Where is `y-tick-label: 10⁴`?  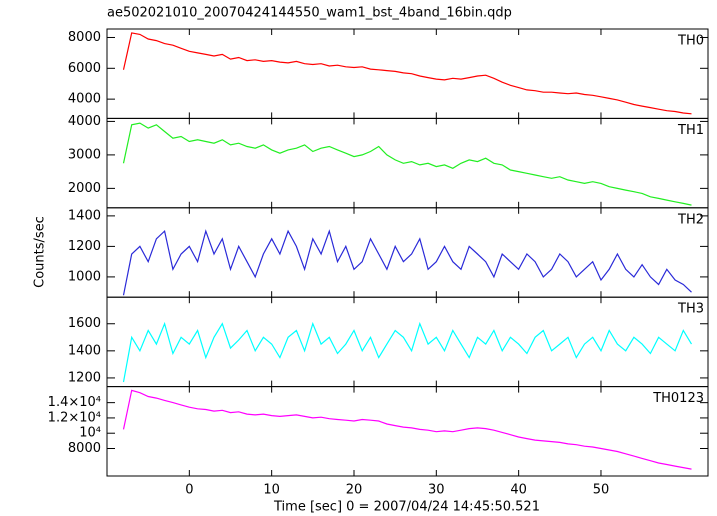
y-tick-label: 10⁴ is located at coordinates (90, 433).